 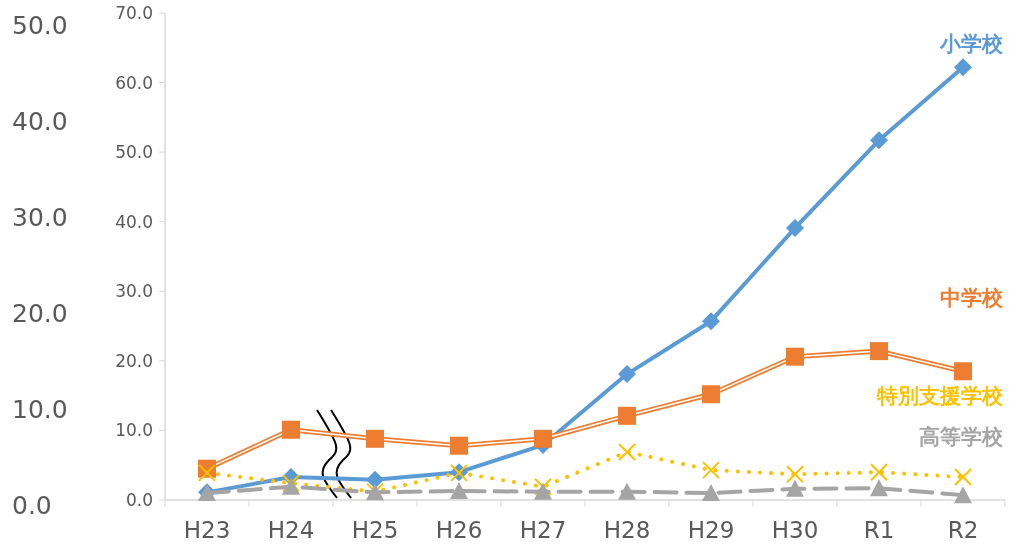 I want to click on y2-tick-label: 50.0, so click(x=40, y=25).